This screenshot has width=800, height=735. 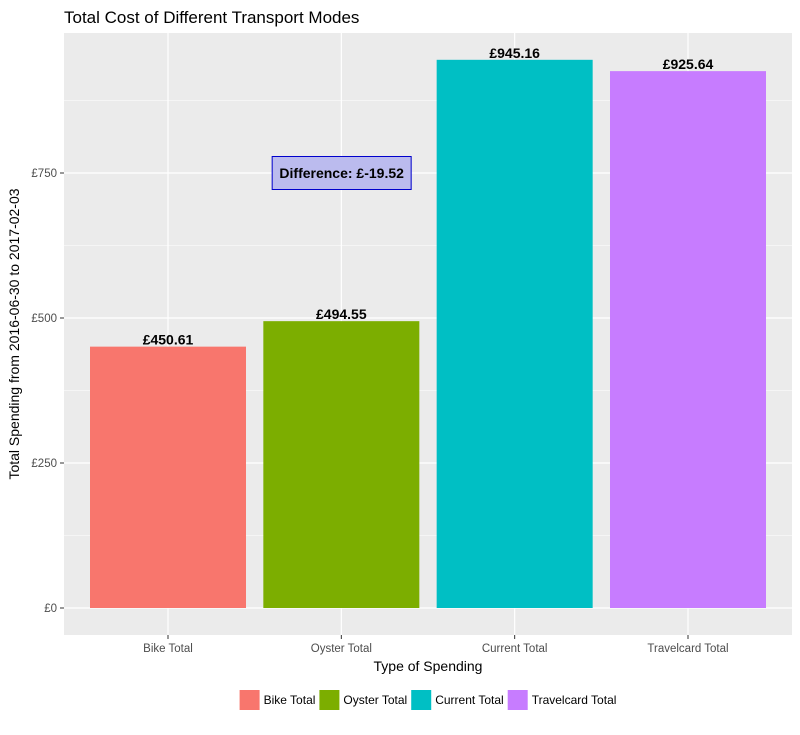 I want to click on x-tick-label: Oyster Total, so click(x=341, y=649).